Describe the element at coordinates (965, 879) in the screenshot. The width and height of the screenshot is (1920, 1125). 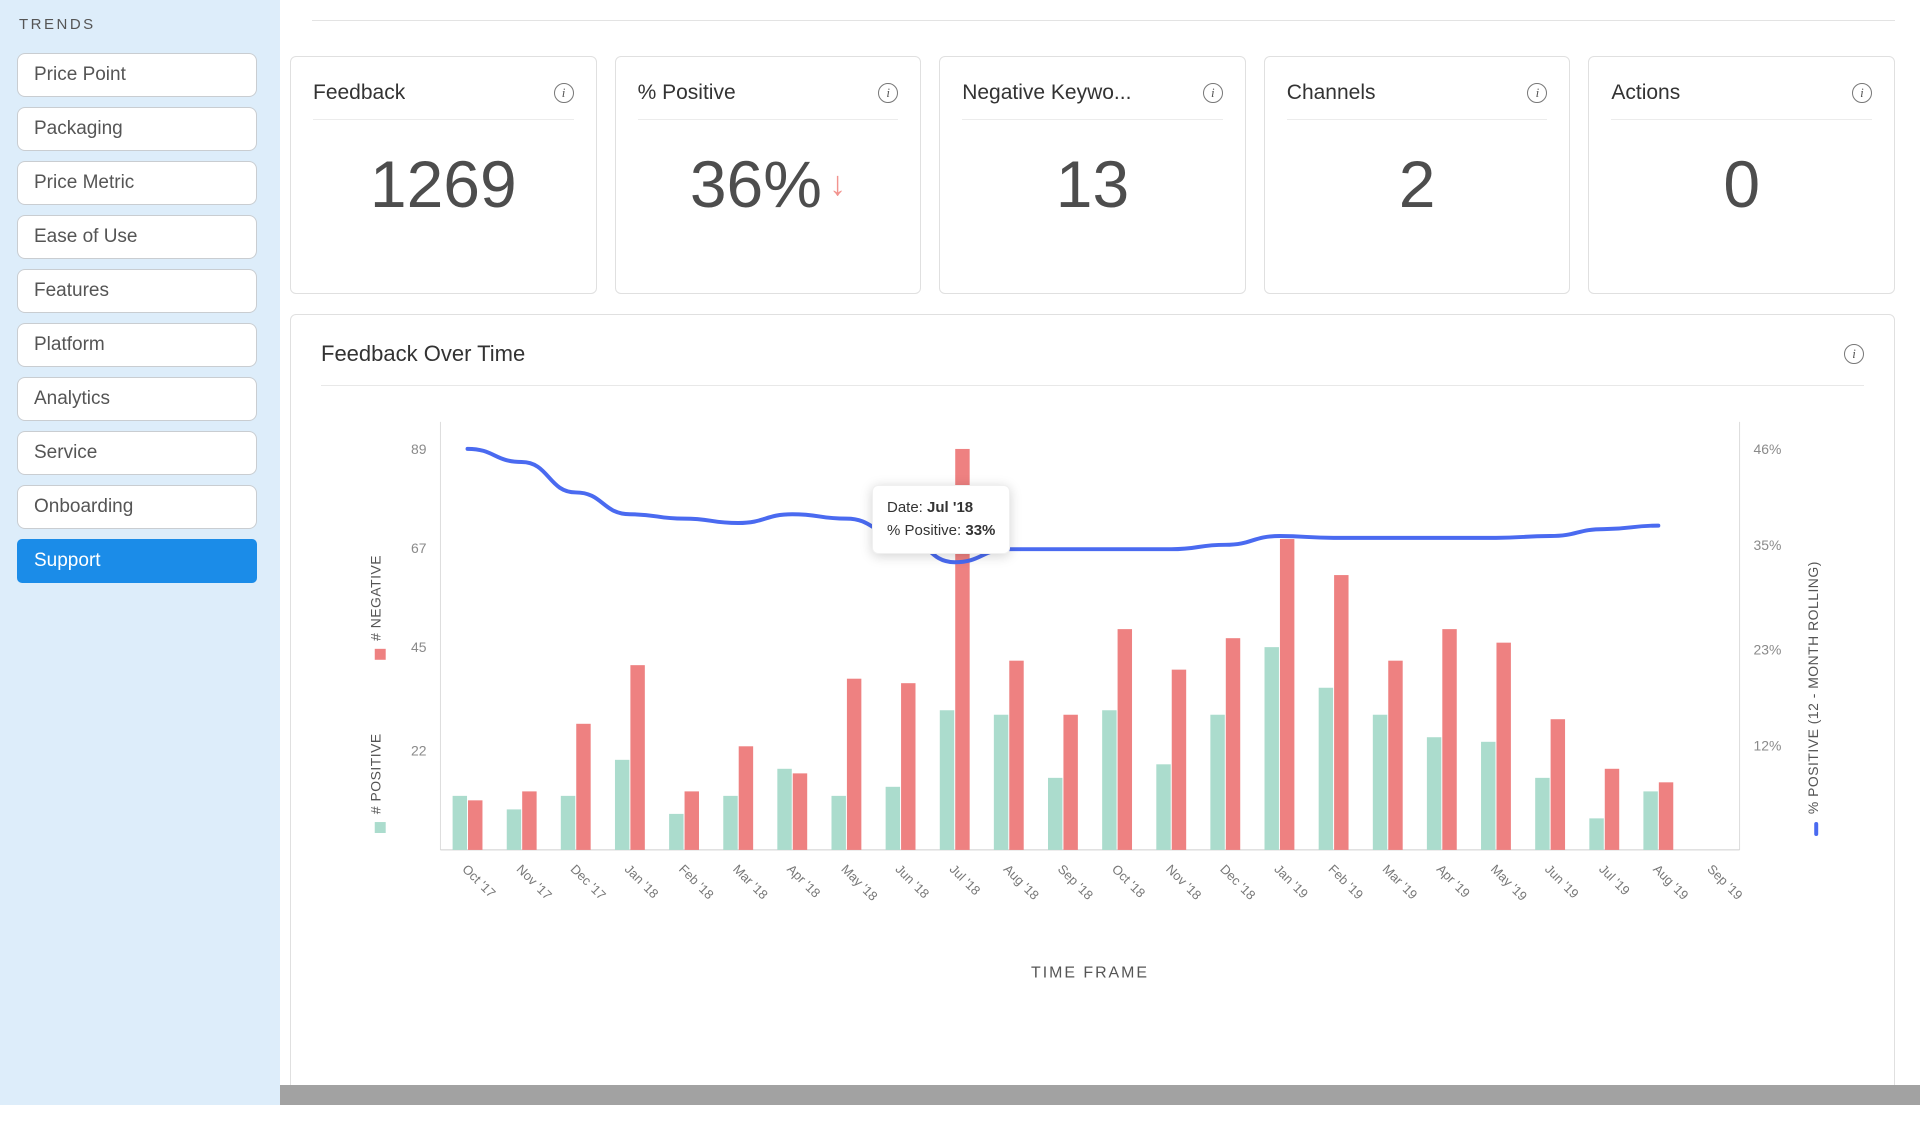
I see `svg-text: Jul '18` at that location.